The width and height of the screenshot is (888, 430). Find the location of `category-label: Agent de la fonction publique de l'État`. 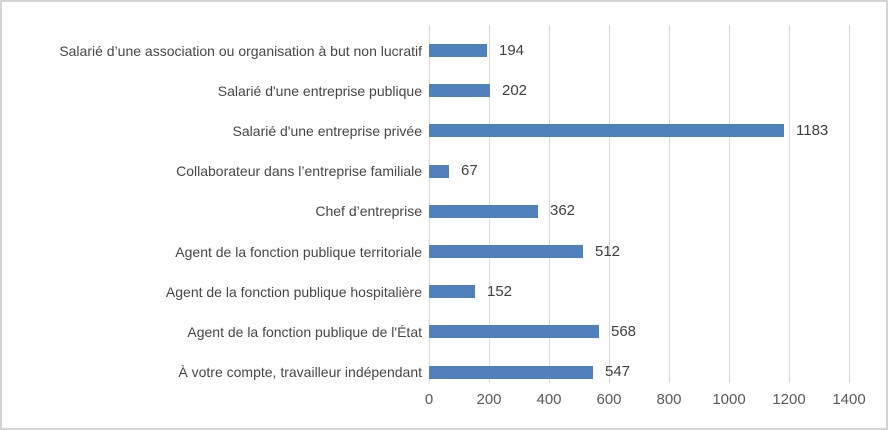

category-label: Agent de la fonction publique de l'État is located at coordinates (304, 332).